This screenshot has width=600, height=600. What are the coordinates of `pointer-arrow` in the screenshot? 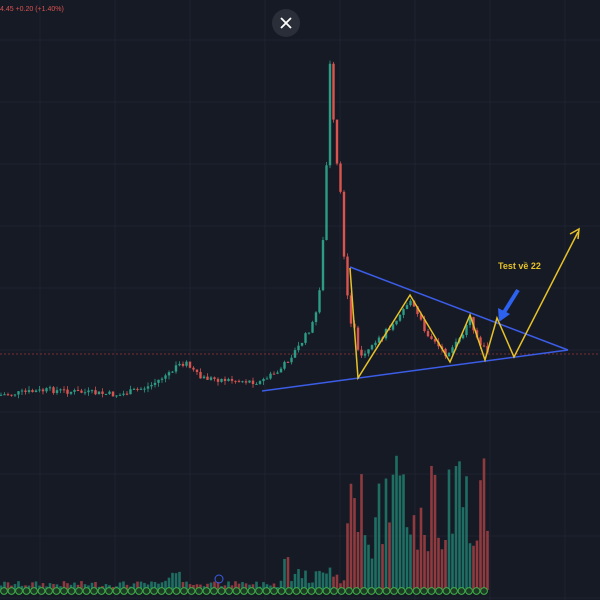 It's located at (510, 302).